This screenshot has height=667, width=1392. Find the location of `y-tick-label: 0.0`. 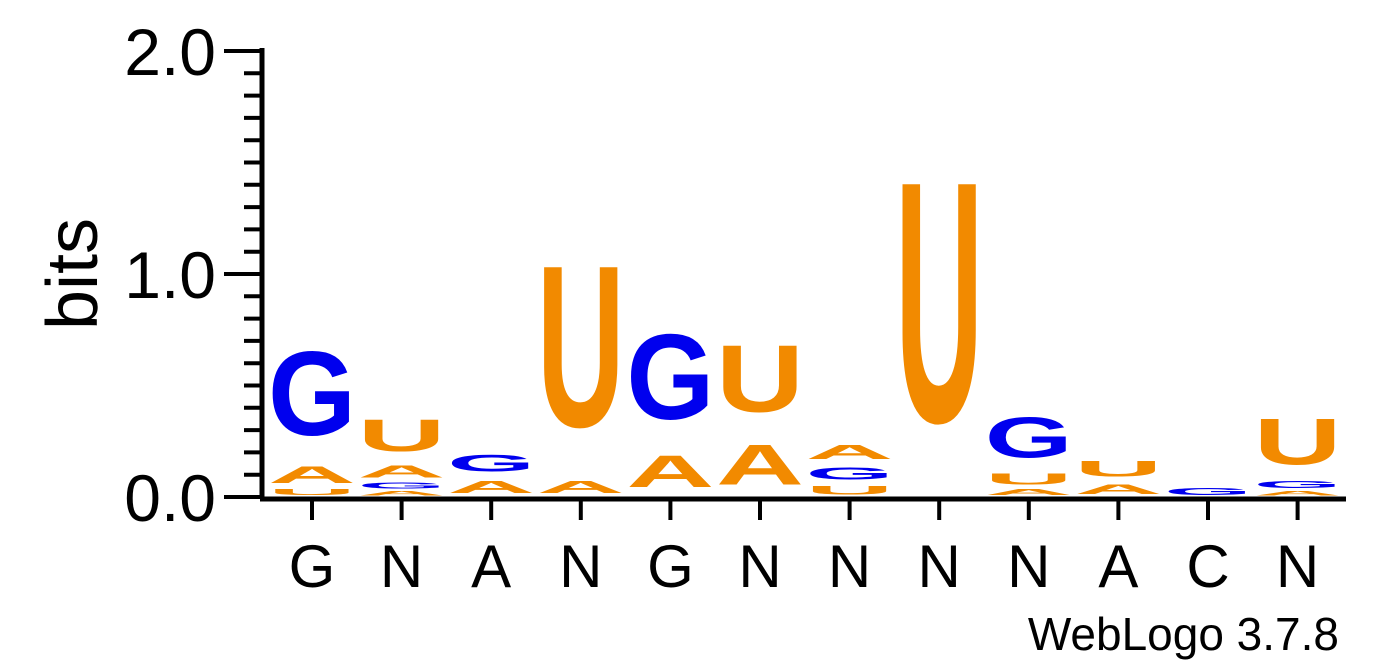

y-tick-label: 0.0 is located at coordinates (170, 498).